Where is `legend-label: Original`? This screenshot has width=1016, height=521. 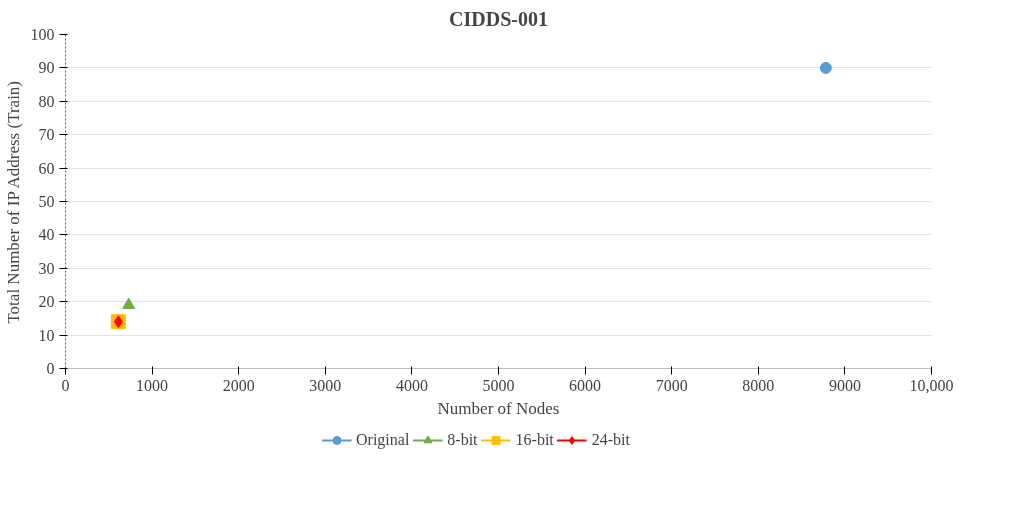 legend-label: Original is located at coordinates (383, 440).